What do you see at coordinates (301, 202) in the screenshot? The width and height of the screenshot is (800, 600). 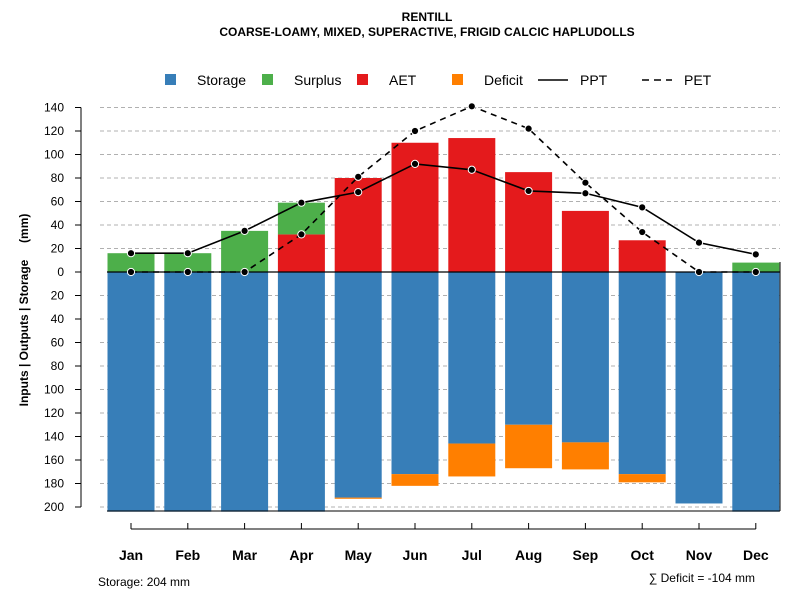 I see `point-ppt-apr` at bounding box center [301, 202].